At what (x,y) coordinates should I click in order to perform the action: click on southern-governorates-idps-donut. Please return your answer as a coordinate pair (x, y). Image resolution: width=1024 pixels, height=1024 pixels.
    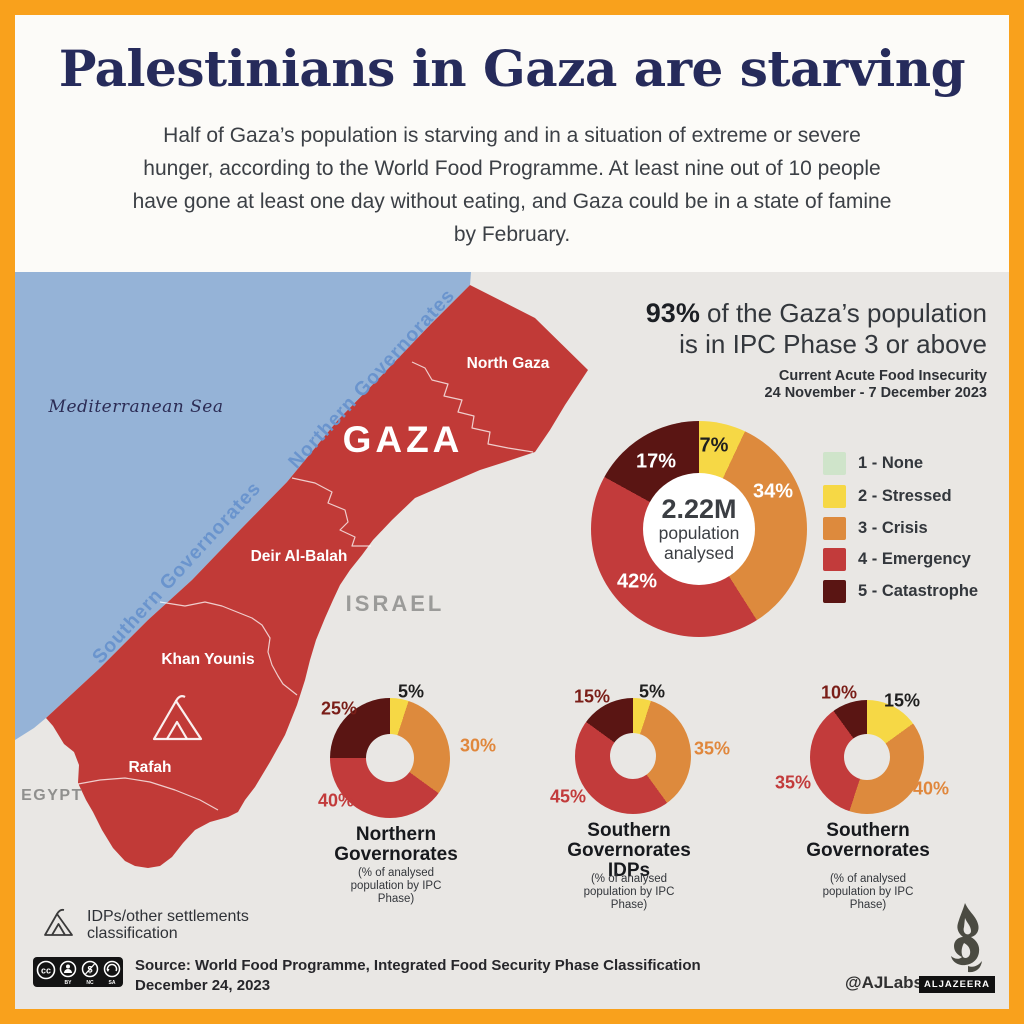
    Looking at the image, I should click on (633, 756).